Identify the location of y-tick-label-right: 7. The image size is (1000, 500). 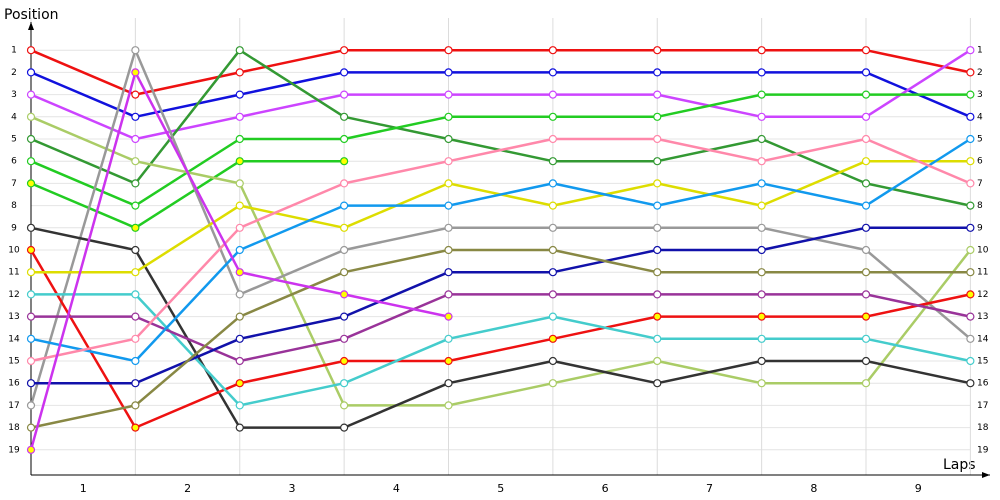
(980, 184).